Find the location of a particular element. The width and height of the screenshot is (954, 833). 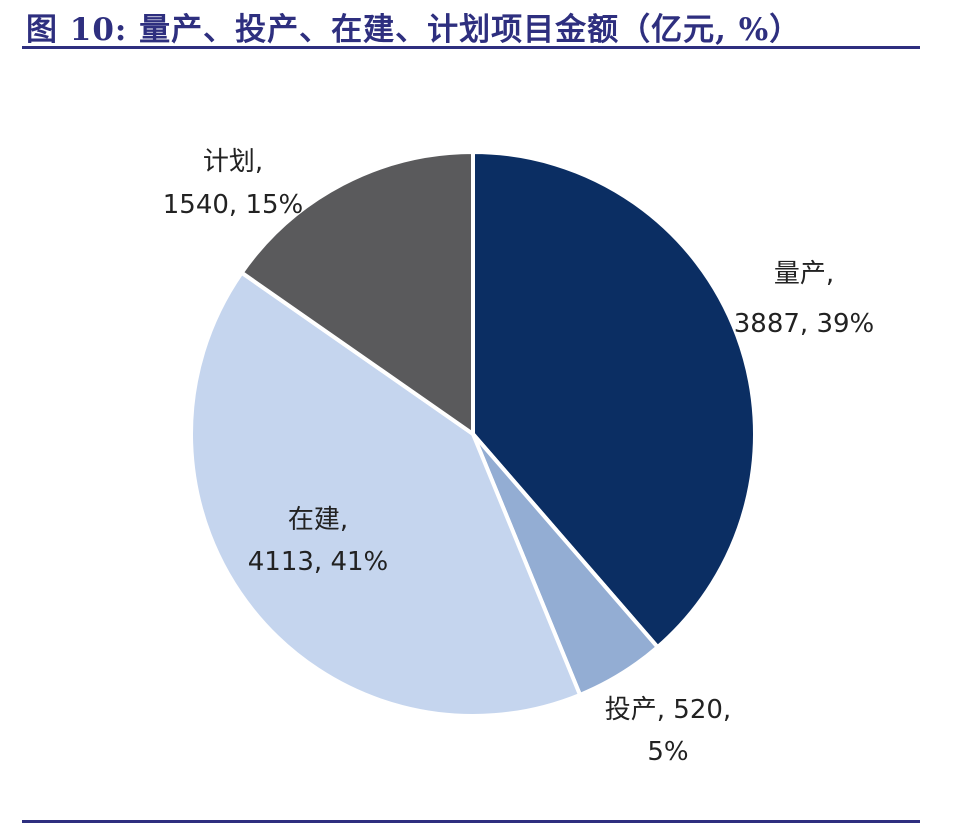

slice-label-line: 1540, 15% is located at coordinates (233, 205).